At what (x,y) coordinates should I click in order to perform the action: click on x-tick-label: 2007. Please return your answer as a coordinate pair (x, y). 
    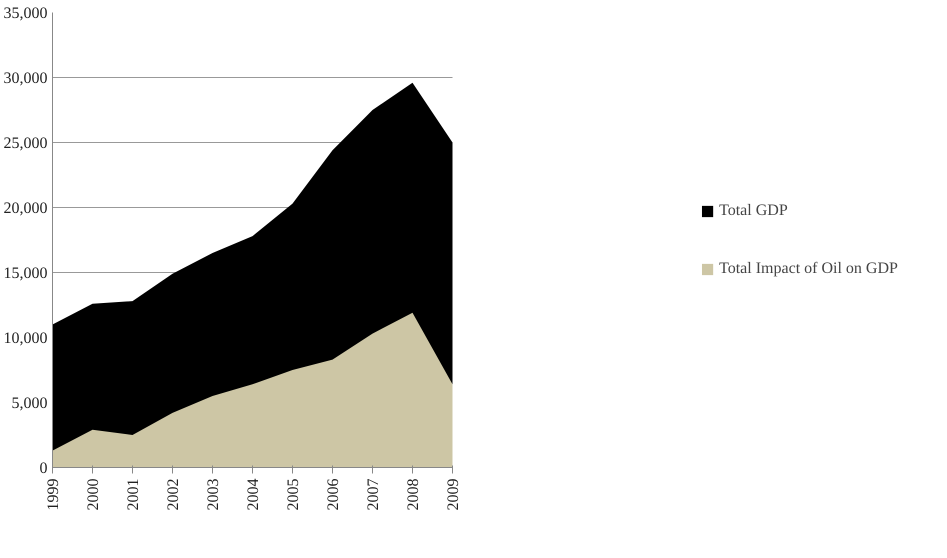
    Looking at the image, I should click on (373, 494).